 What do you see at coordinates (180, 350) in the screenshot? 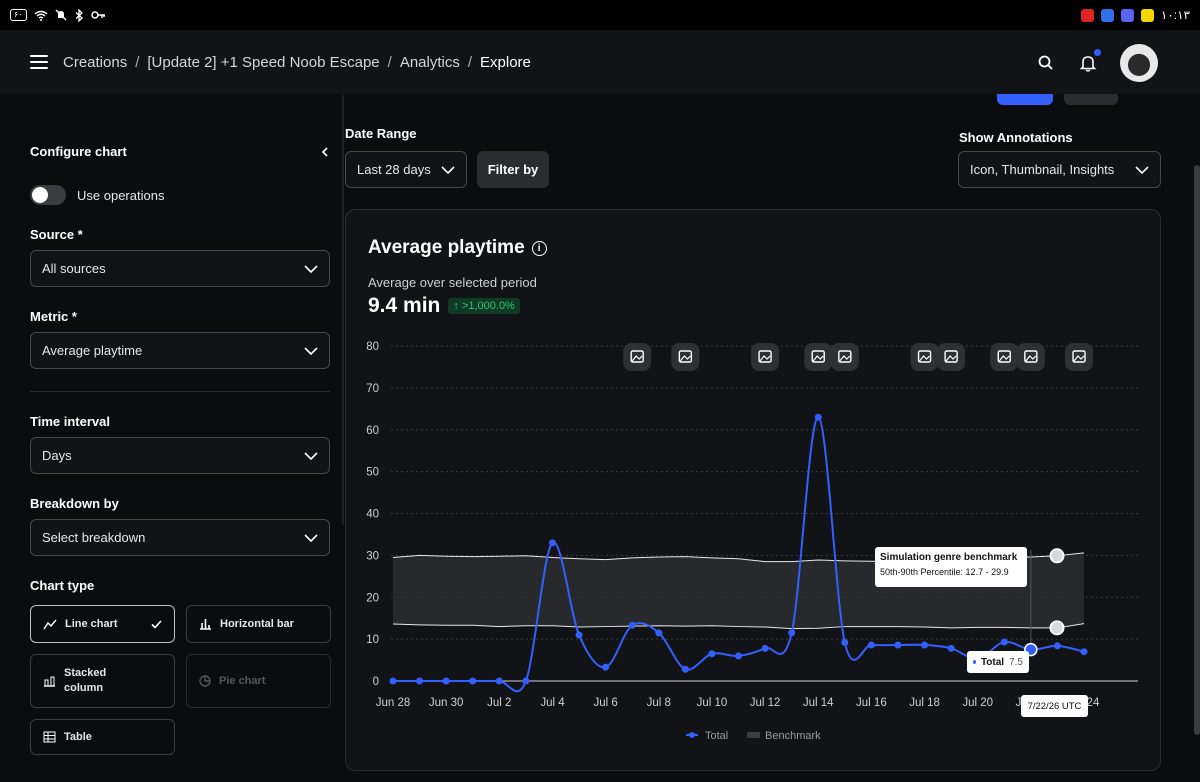
I see `metric-select: Average playtime` at bounding box center [180, 350].